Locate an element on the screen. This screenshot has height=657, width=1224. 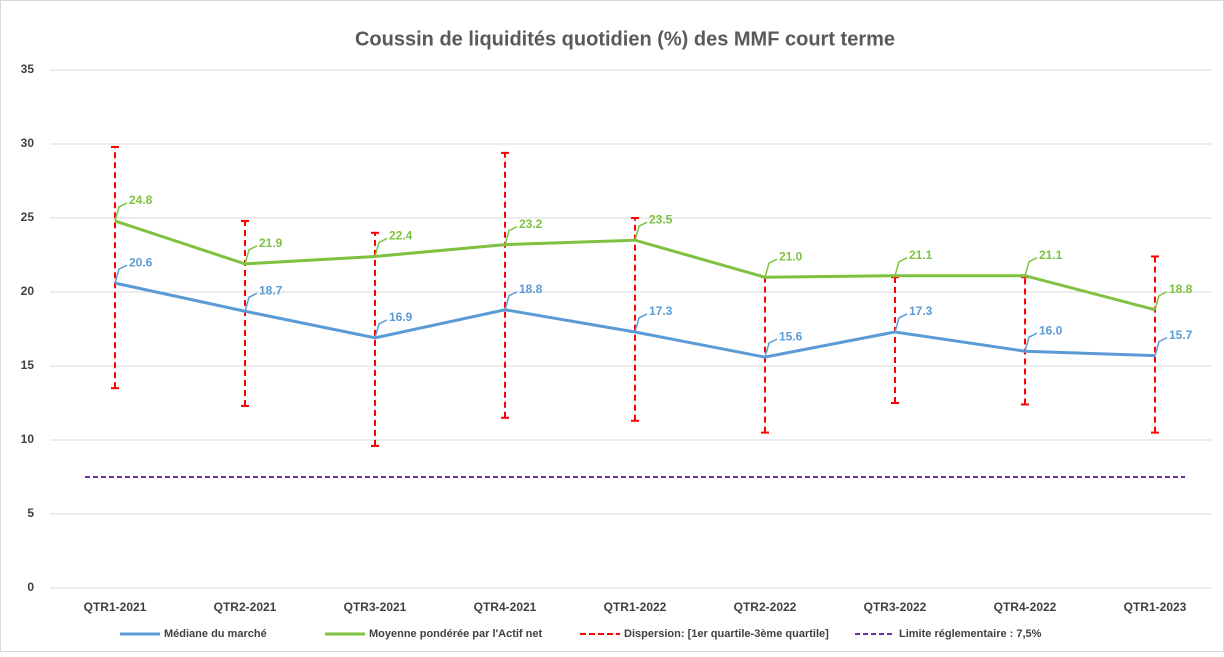
legend-label: Limite réglementaire : 7,5% is located at coordinates (970, 634).